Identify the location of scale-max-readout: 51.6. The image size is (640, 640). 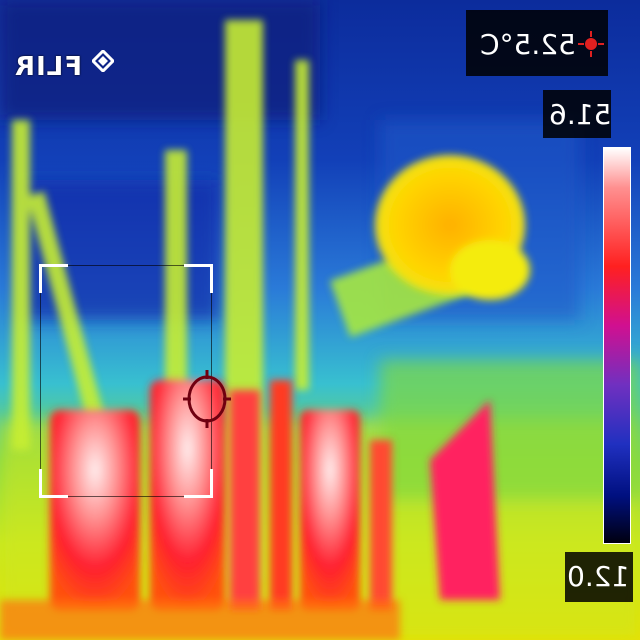
(577, 114).